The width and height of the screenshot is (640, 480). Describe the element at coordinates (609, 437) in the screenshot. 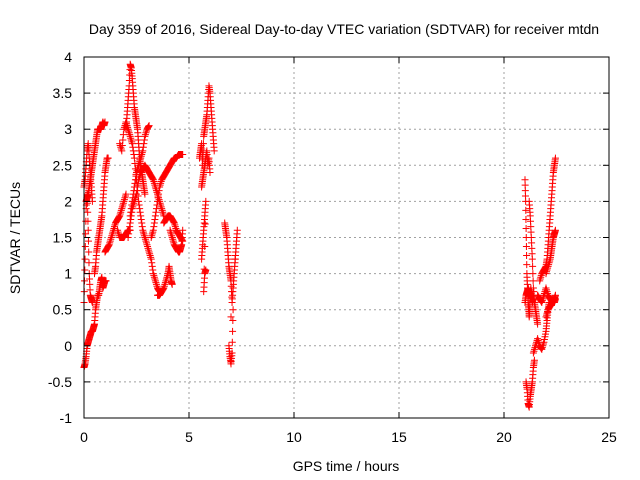

I see `x-tick-label: 25` at that location.